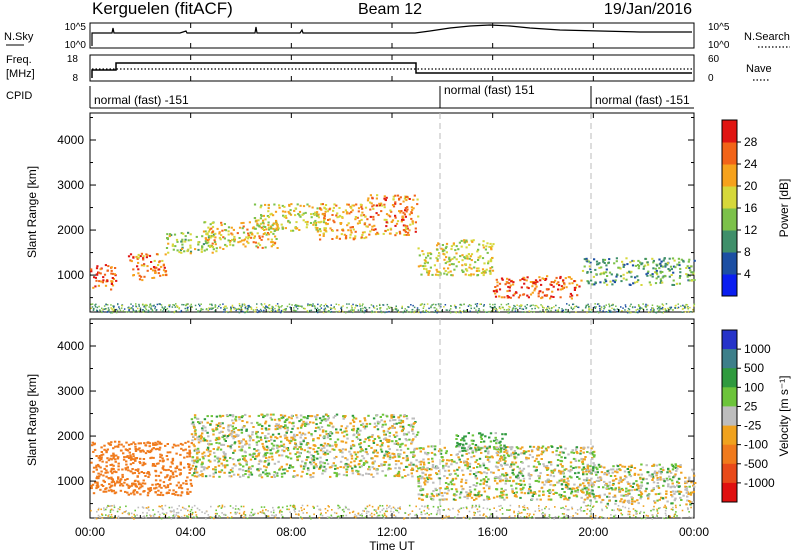 The image size is (800, 554). Describe the element at coordinates (729, 263) in the screenshot. I see `power-colorbar-swatch` at that location.